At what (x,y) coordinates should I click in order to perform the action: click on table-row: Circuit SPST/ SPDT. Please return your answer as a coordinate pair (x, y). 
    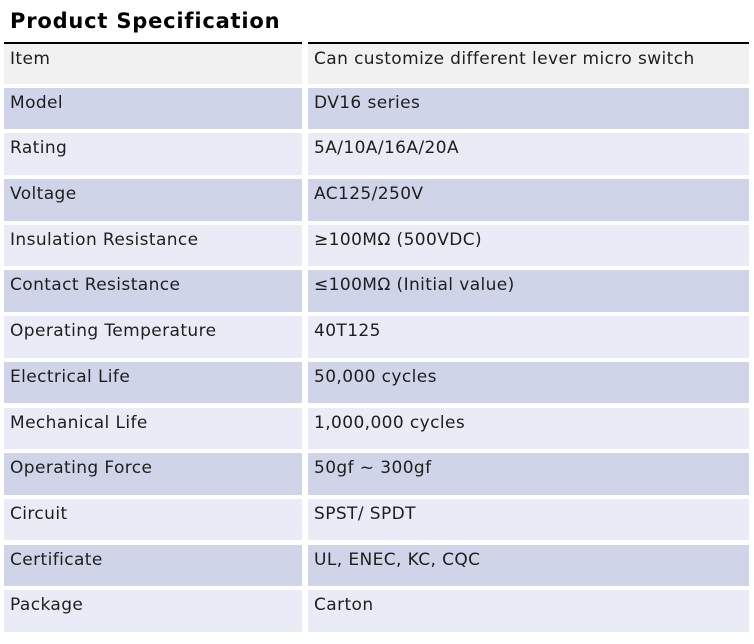
    Looking at the image, I should click on (376, 519).